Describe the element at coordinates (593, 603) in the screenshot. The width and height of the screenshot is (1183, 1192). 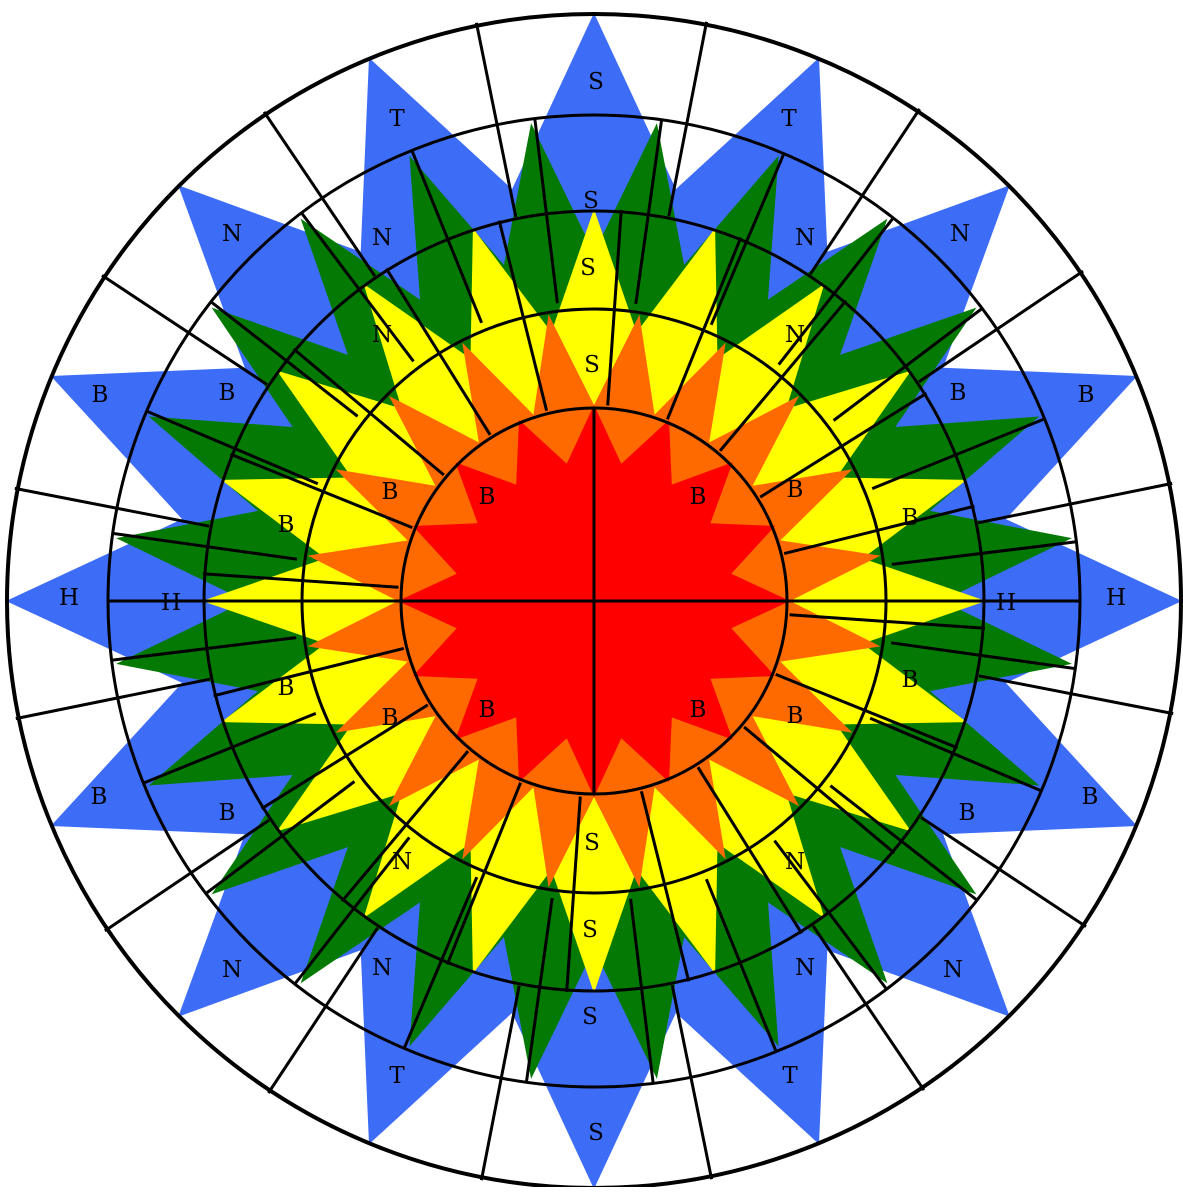
I see `red-band-labels: B B B B` at that location.